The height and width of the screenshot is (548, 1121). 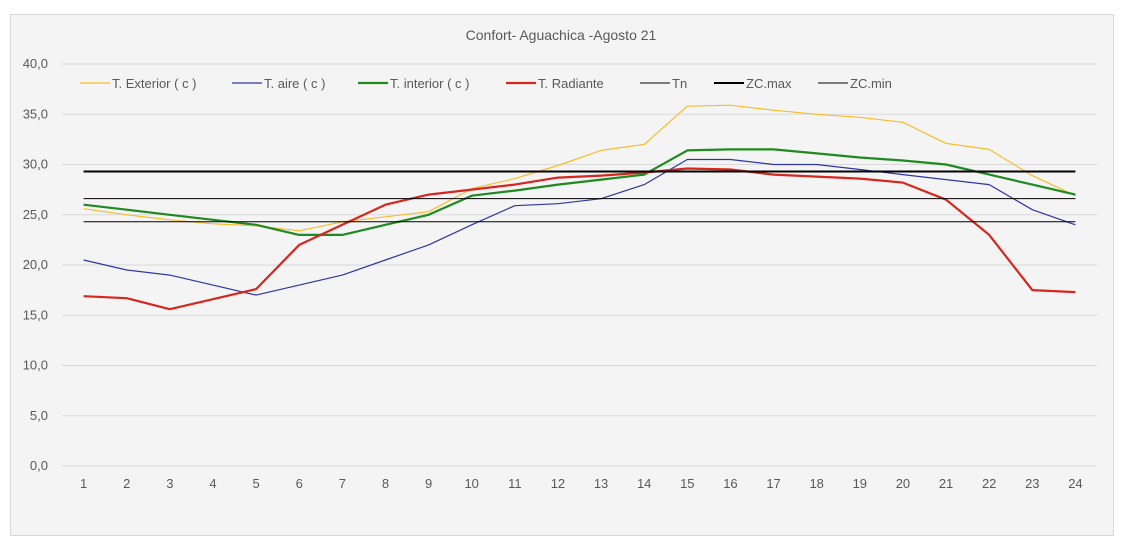 I want to click on y-tick-label: 5,0, so click(x=39, y=415).